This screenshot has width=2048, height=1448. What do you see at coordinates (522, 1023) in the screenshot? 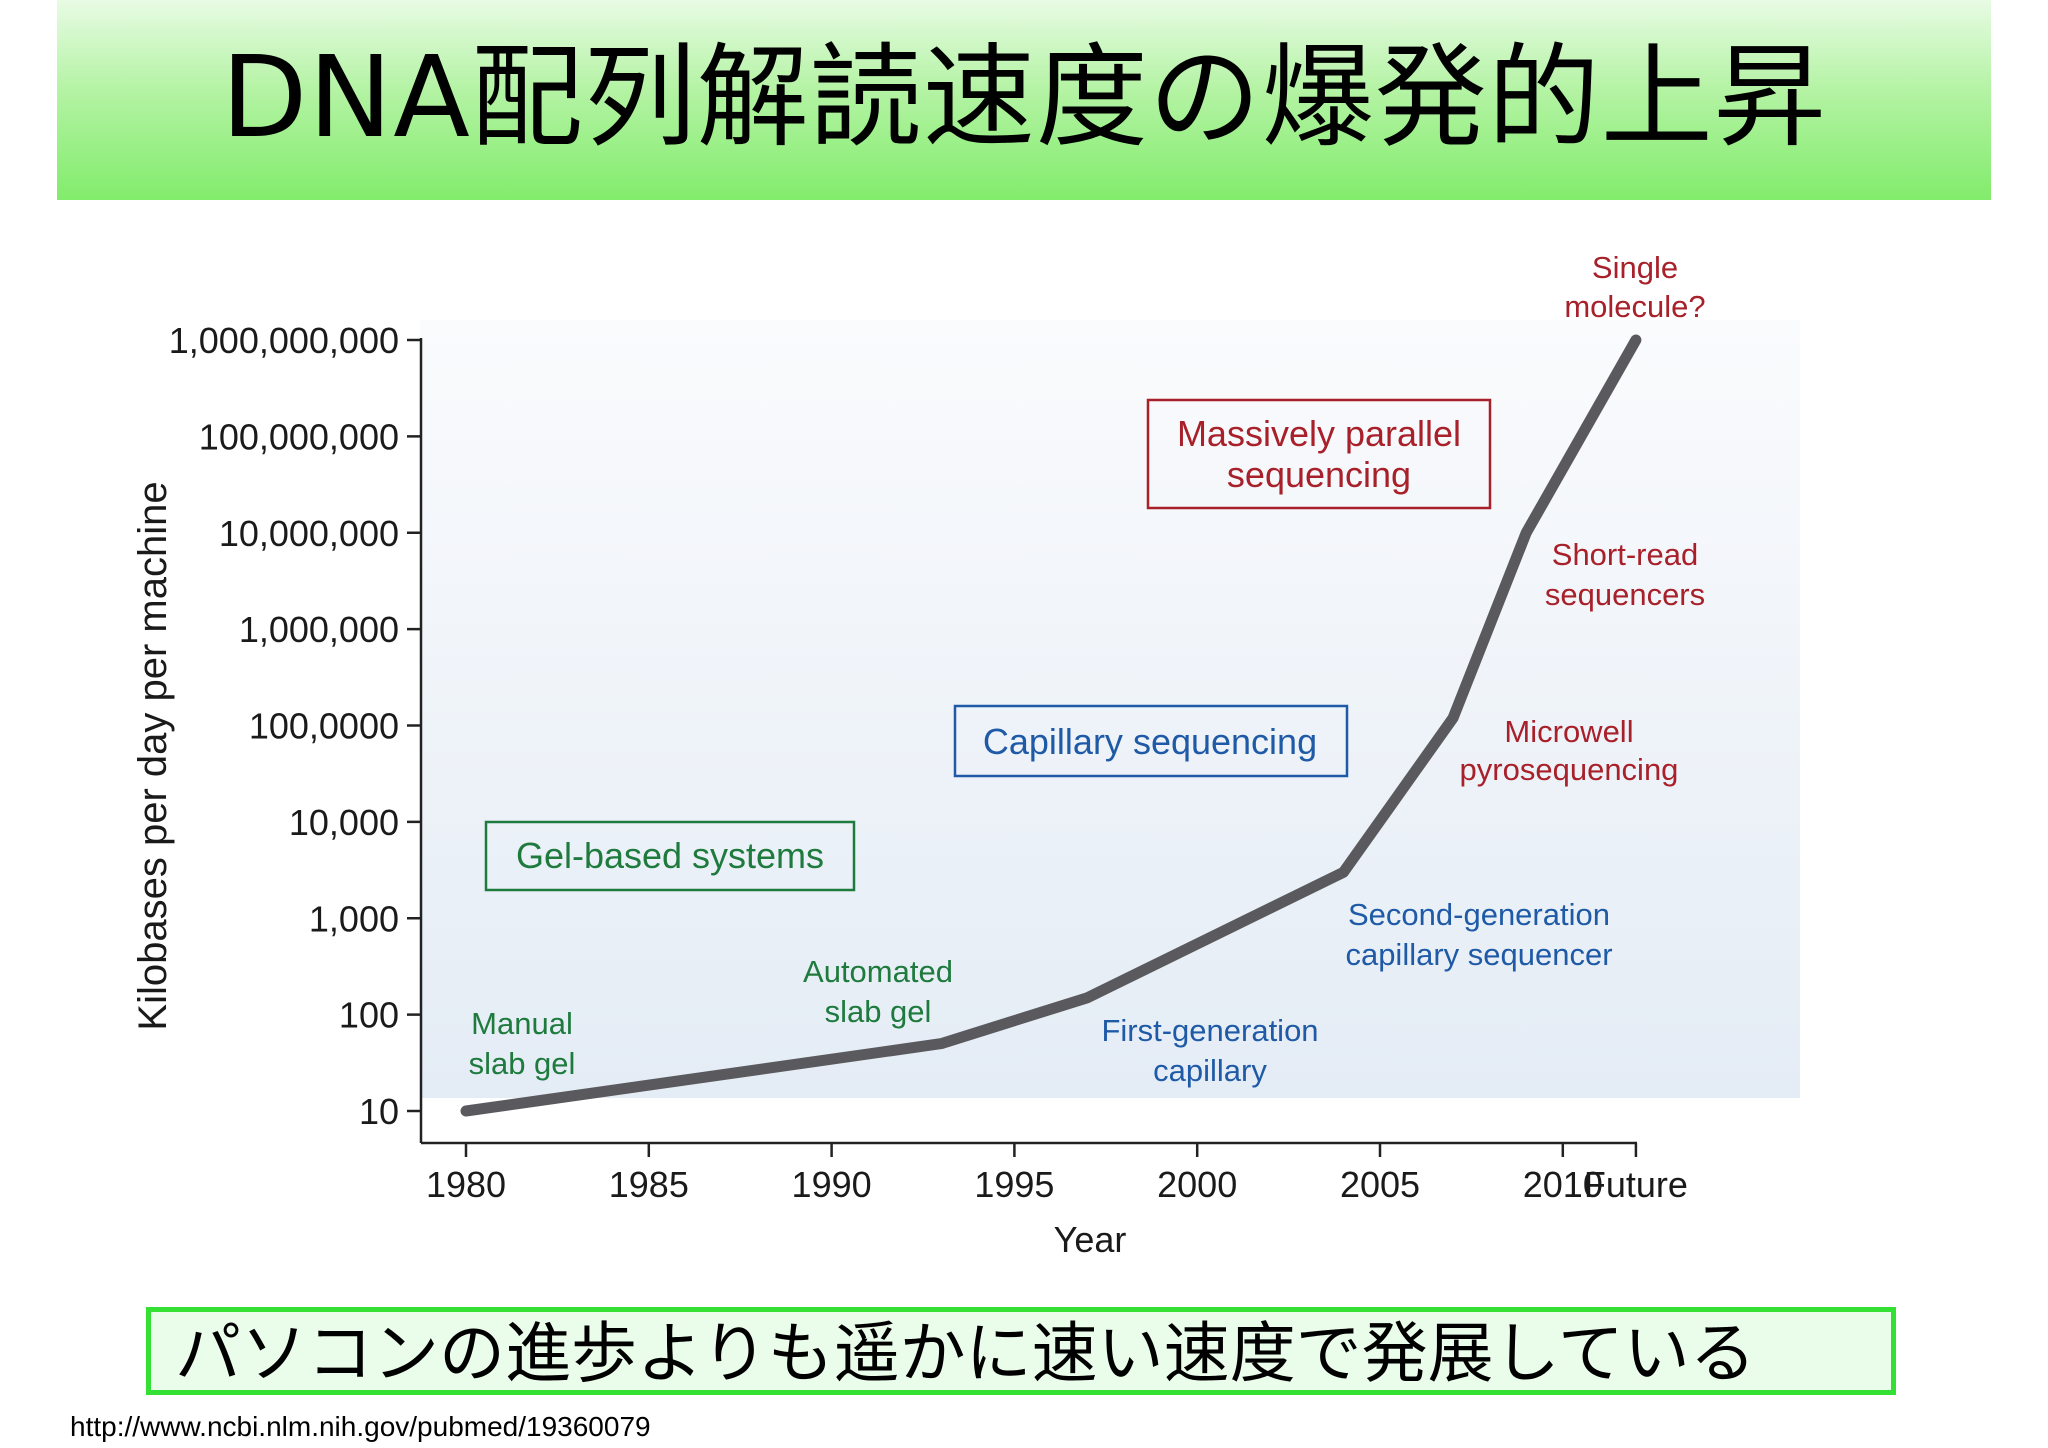
I see `annotation-label: Manual` at bounding box center [522, 1023].